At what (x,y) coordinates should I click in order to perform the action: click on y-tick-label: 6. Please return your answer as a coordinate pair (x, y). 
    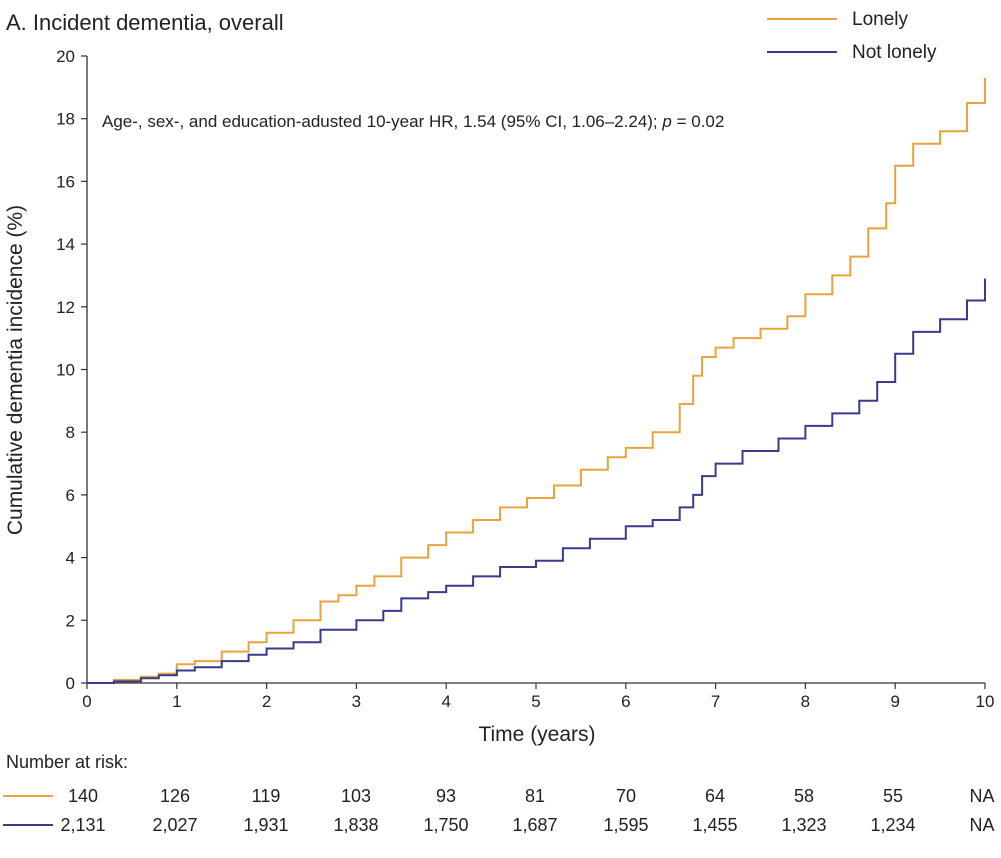
    Looking at the image, I should click on (70, 495).